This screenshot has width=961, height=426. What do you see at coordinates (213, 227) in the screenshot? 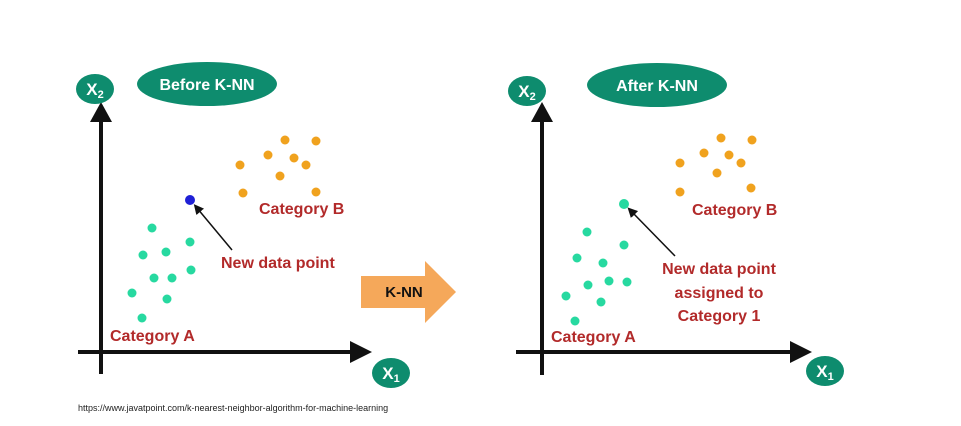
I see `before-pointer-arrow` at bounding box center [213, 227].